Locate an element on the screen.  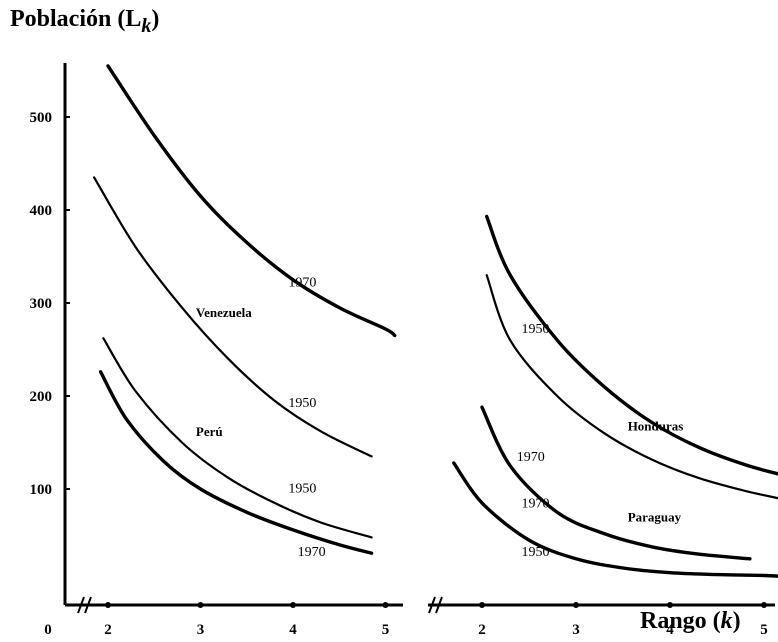
x-tick-label-panel-1-2: 2 is located at coordinates (108, 630).